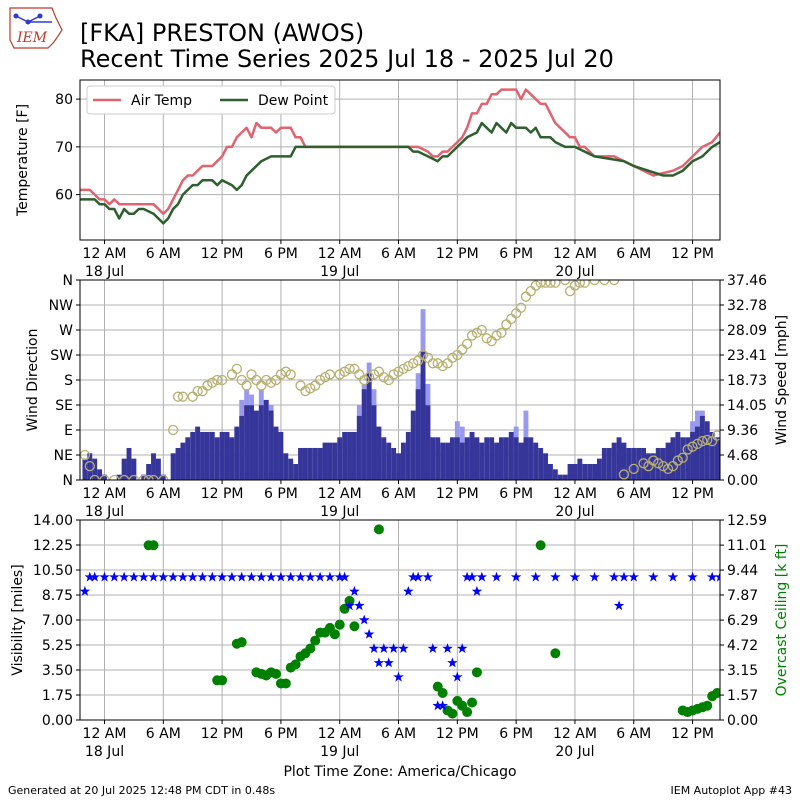 This screenshot has width=800, height=804. Describe the element at coordinates (105, 494) in the screenshot. I see `x-tick-label: 12 AM` at that location.